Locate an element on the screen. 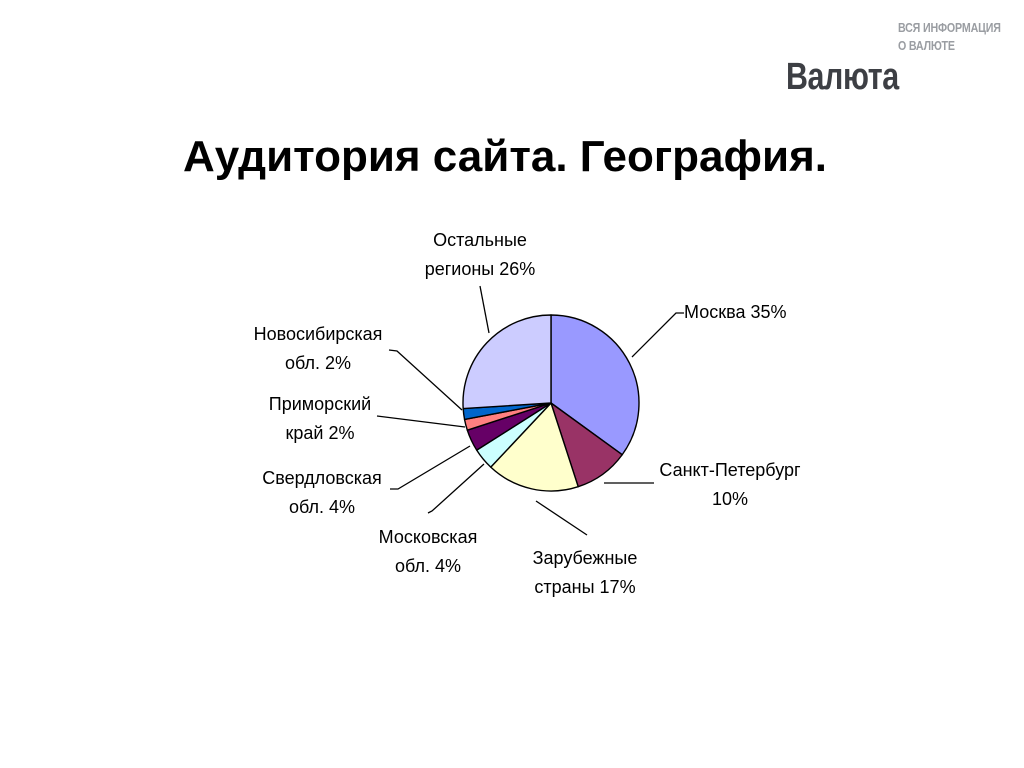 The image size is (1024, 768). slice-label-санкт-петербург: Санкт-Петербург 10% is located at coordinates (730, 484).